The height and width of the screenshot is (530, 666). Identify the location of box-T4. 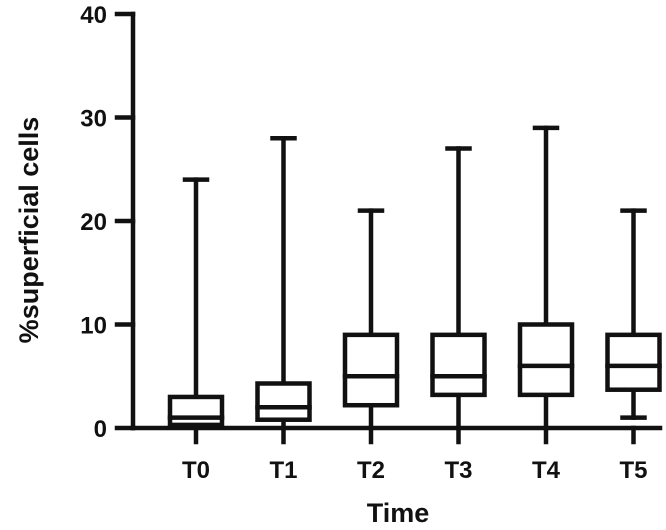
(546, 278).